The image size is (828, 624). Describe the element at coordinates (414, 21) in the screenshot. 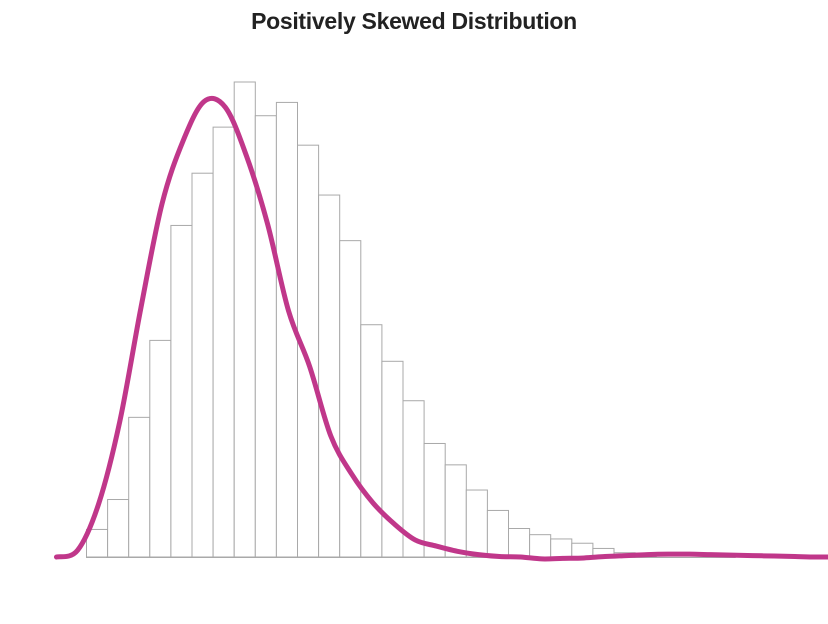

I see `chart-title: Positively Skewed Distribution` at that location.